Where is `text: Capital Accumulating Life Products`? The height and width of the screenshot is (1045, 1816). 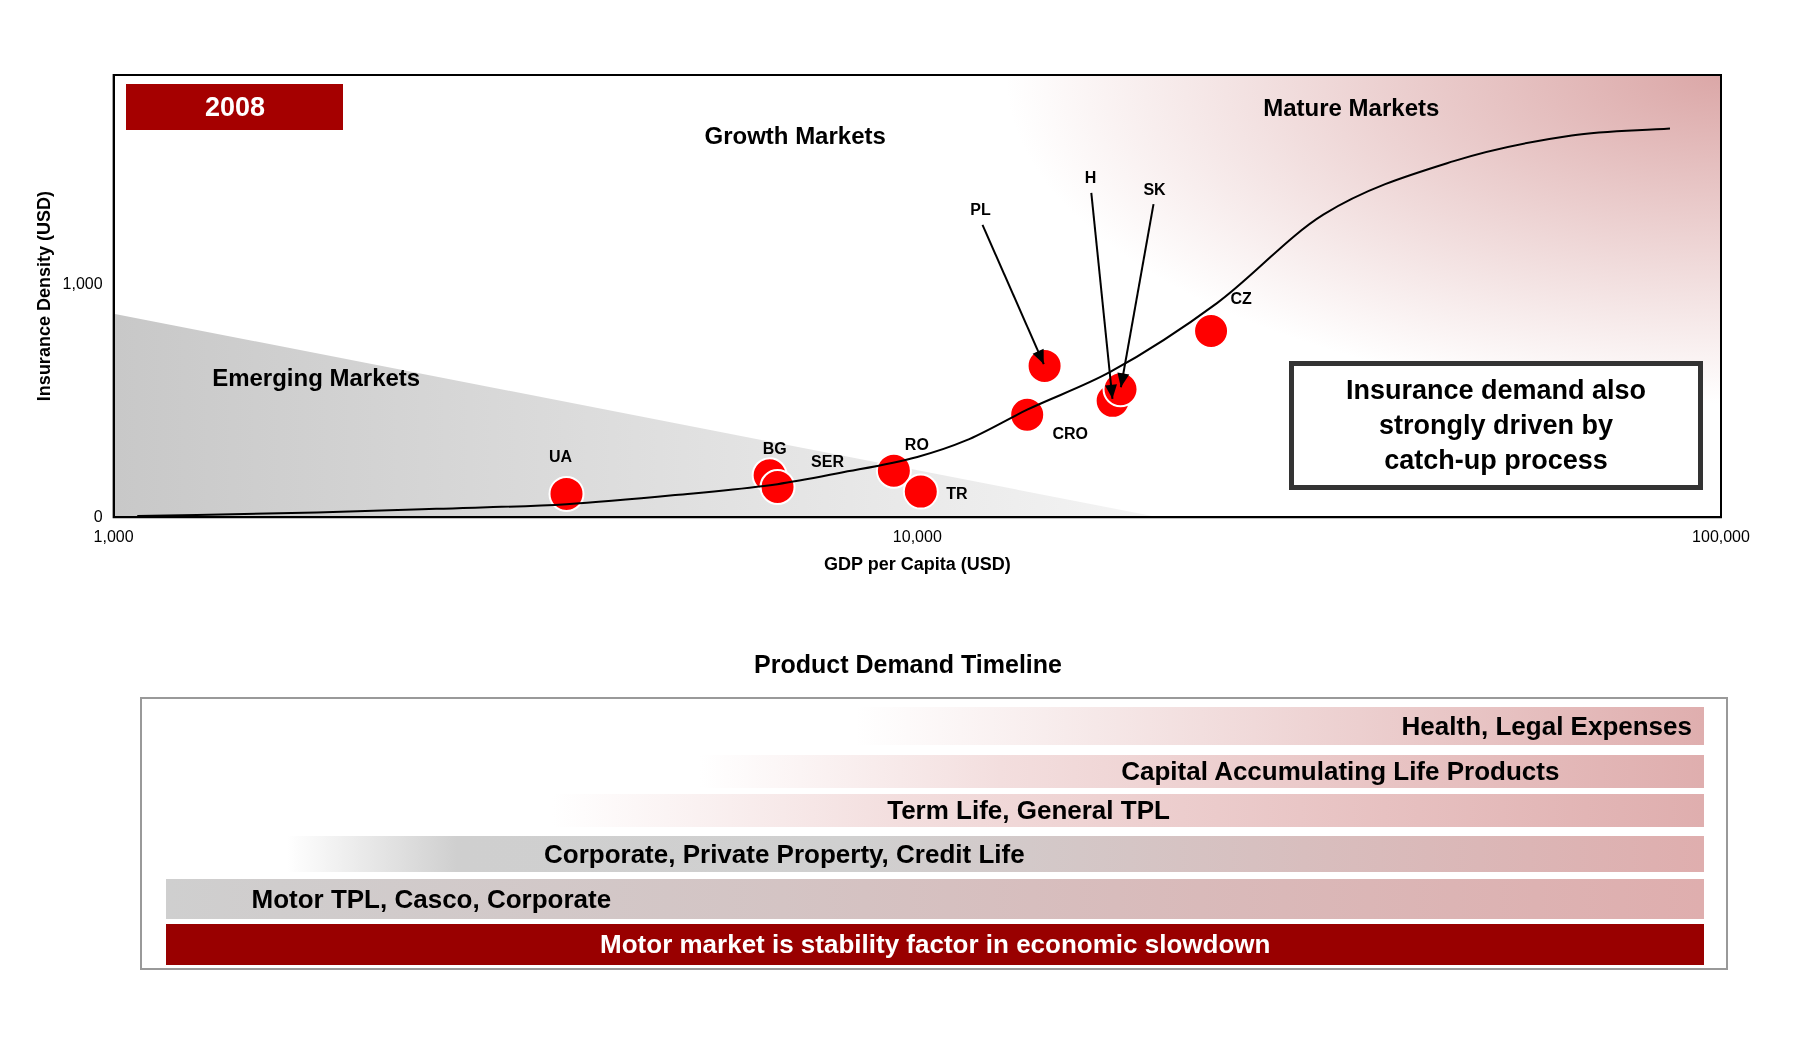
text: Capital Accumulating Life Products is located at coordinates (1202, 771).